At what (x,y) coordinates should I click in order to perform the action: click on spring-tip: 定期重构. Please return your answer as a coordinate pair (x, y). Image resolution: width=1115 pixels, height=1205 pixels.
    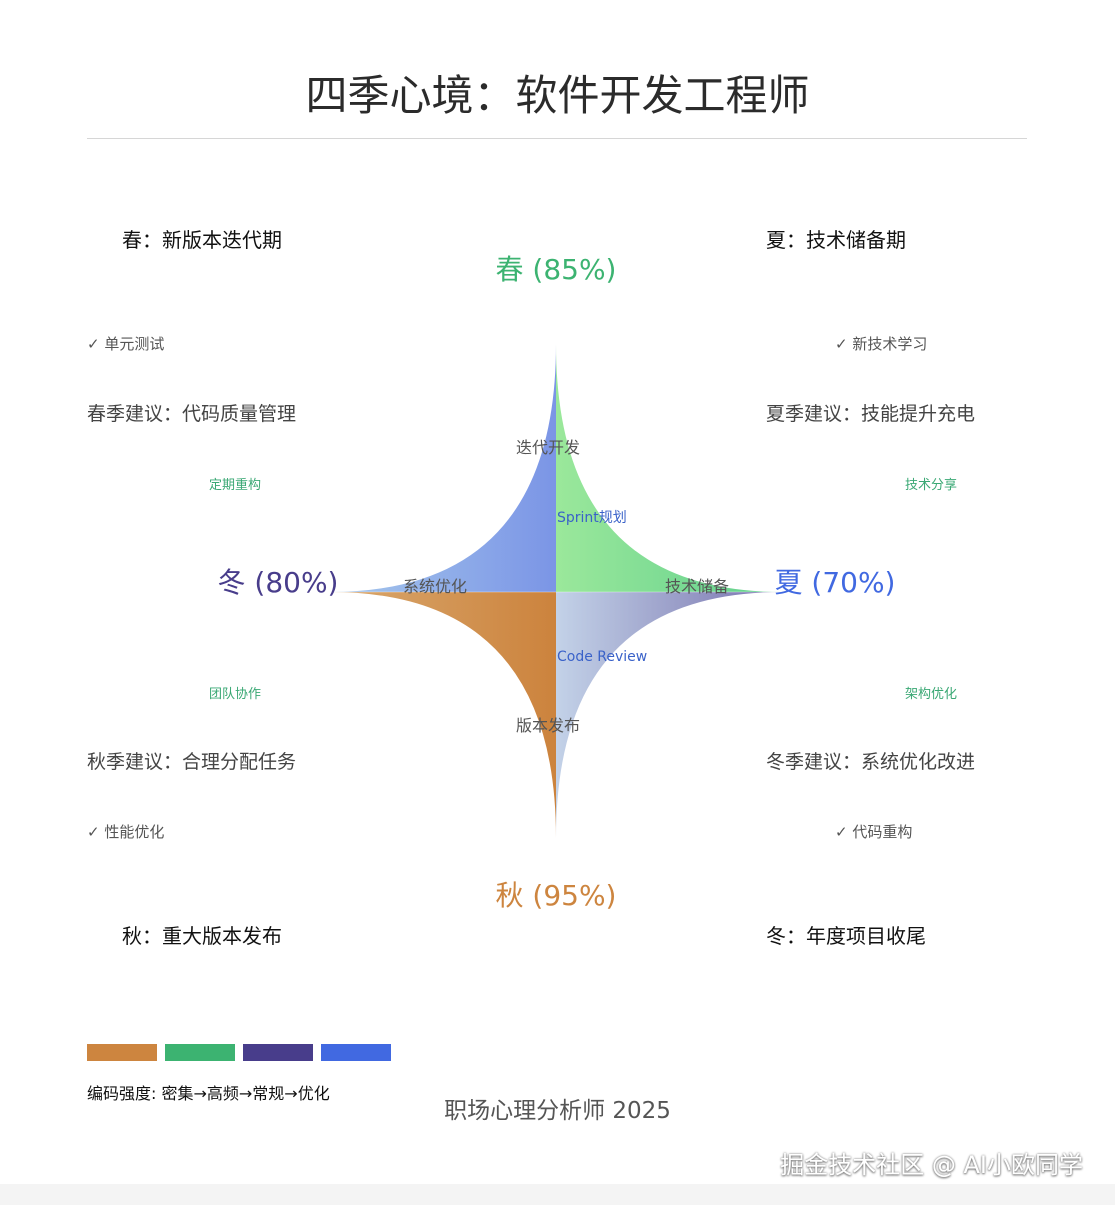
    Looking at the image, I should click on (235, 485).